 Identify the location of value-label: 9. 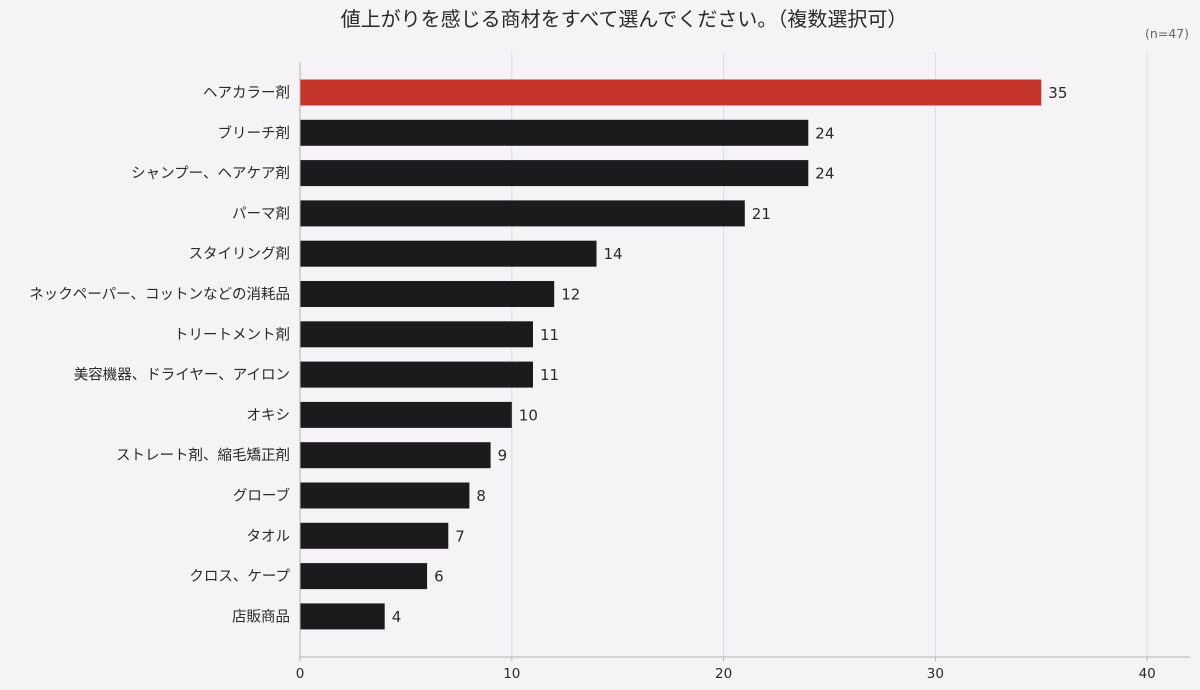
(503, 456).